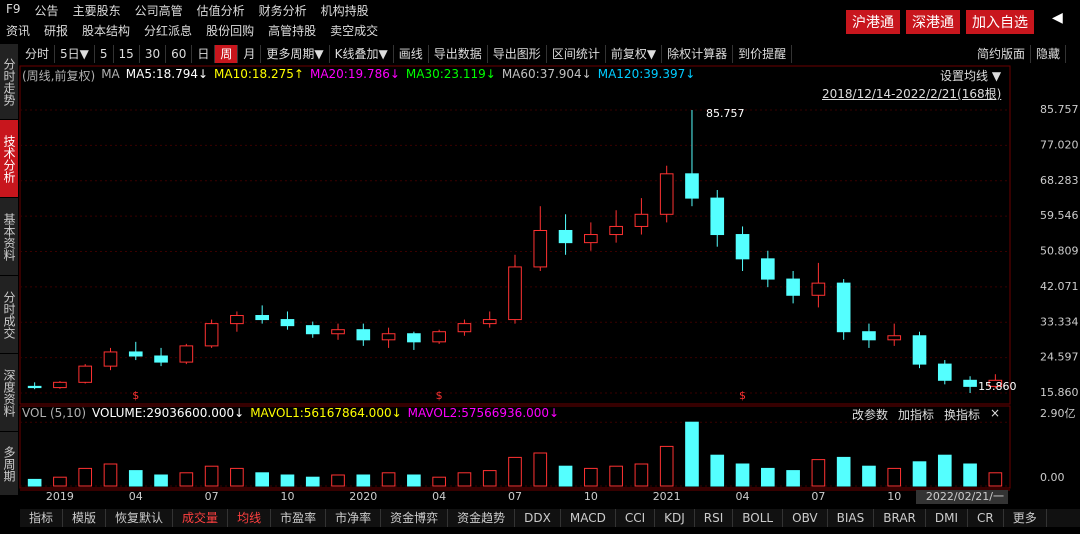  I want to click on toolbar-item: 到价提醒, so click(763, 54).